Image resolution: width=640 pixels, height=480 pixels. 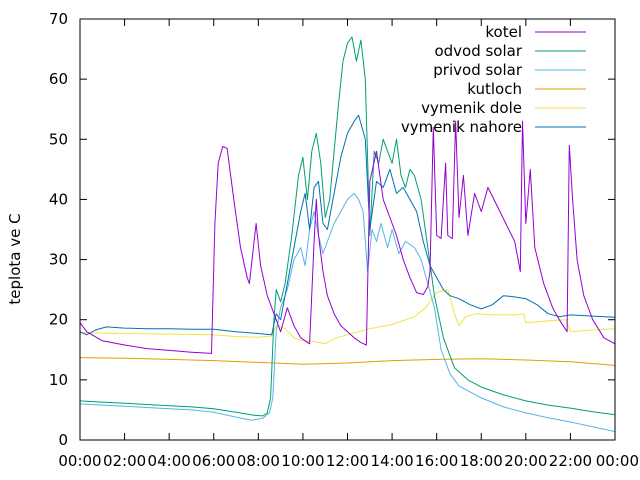 I want to click on y-tick-label: 50, so click(x=58, y=139).